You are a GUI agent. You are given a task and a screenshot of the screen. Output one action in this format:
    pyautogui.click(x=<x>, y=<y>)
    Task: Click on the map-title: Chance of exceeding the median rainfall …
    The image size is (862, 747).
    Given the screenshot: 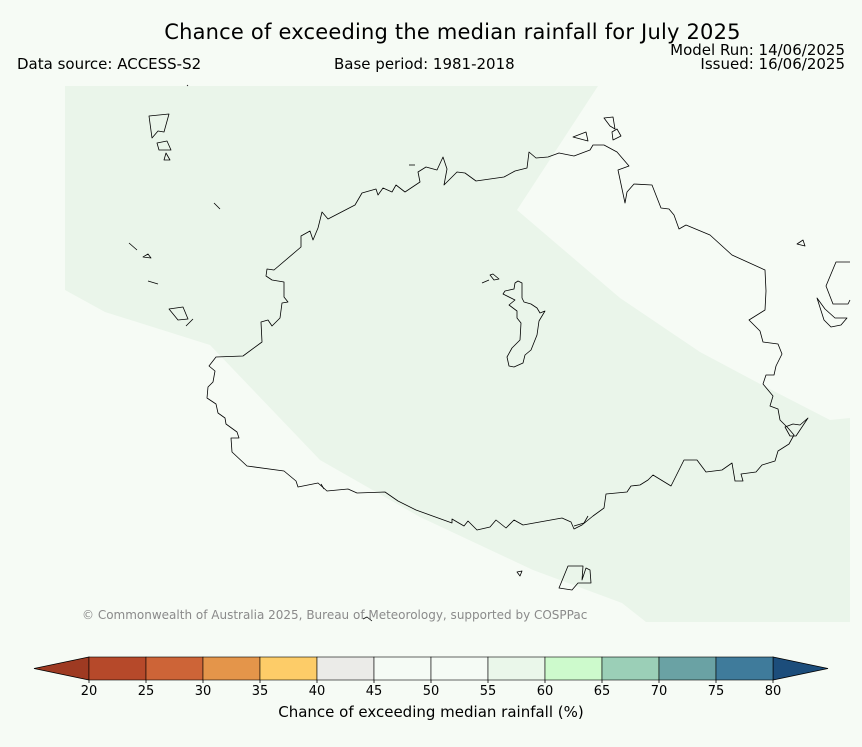 What is the action you would take?
    pyautogui.click(x=452, y=32)
    